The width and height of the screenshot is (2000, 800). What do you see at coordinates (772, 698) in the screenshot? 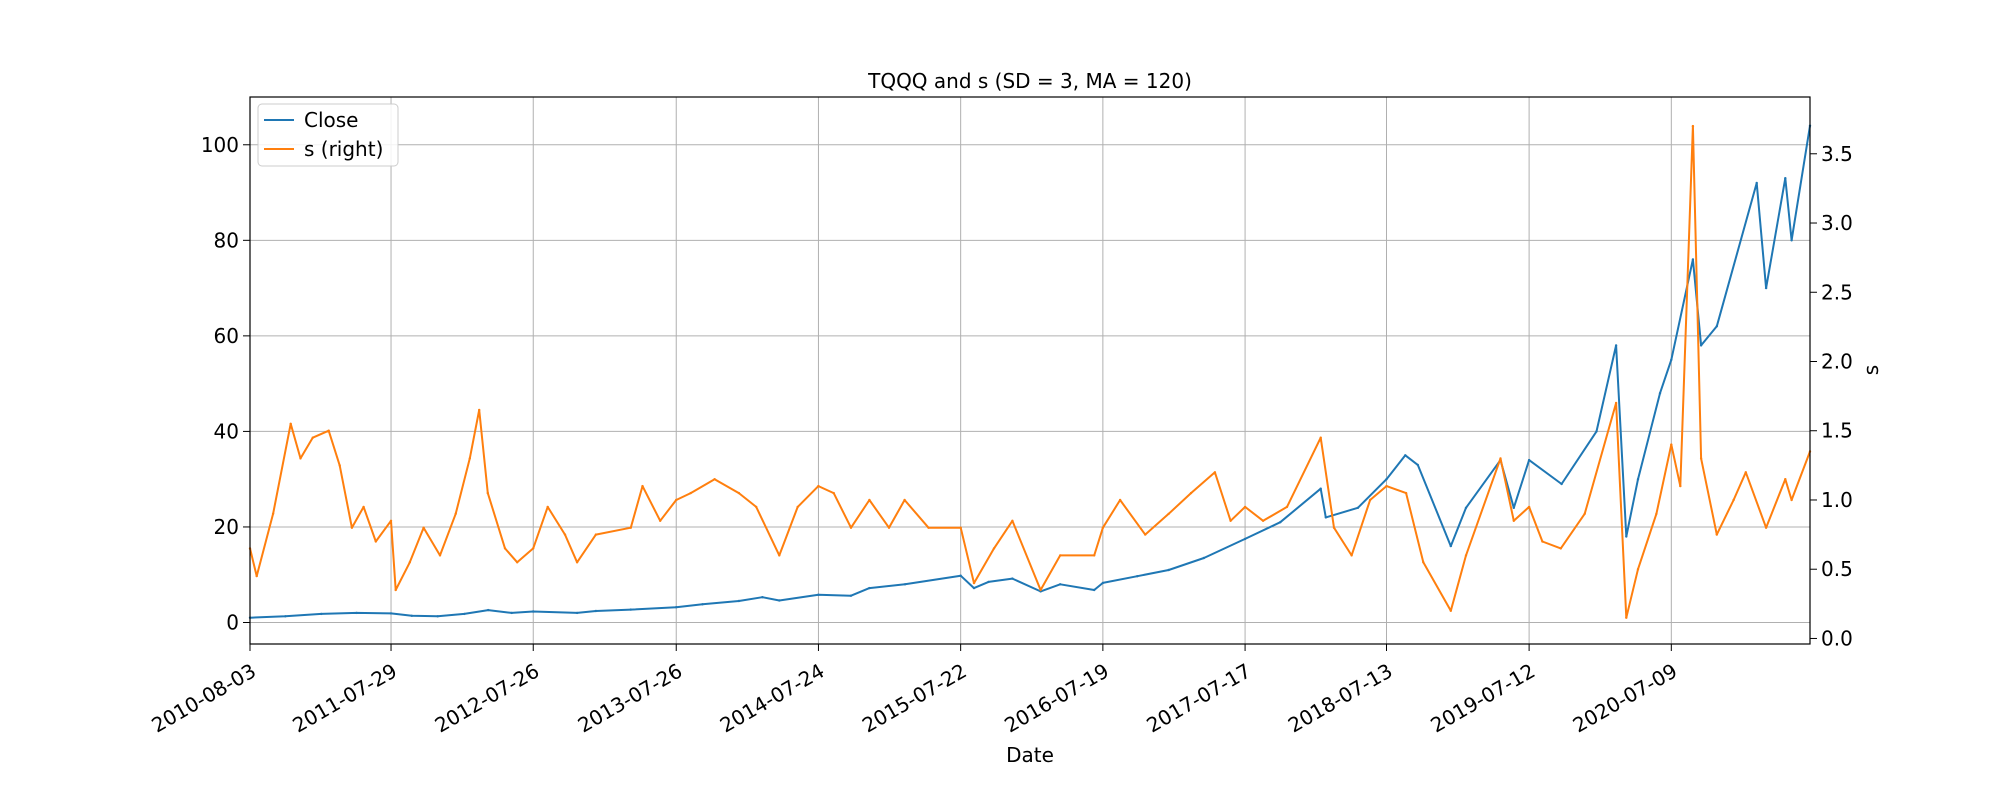
I see `x-tick-label: 2014-07-24` at bounding box center [772, 698].